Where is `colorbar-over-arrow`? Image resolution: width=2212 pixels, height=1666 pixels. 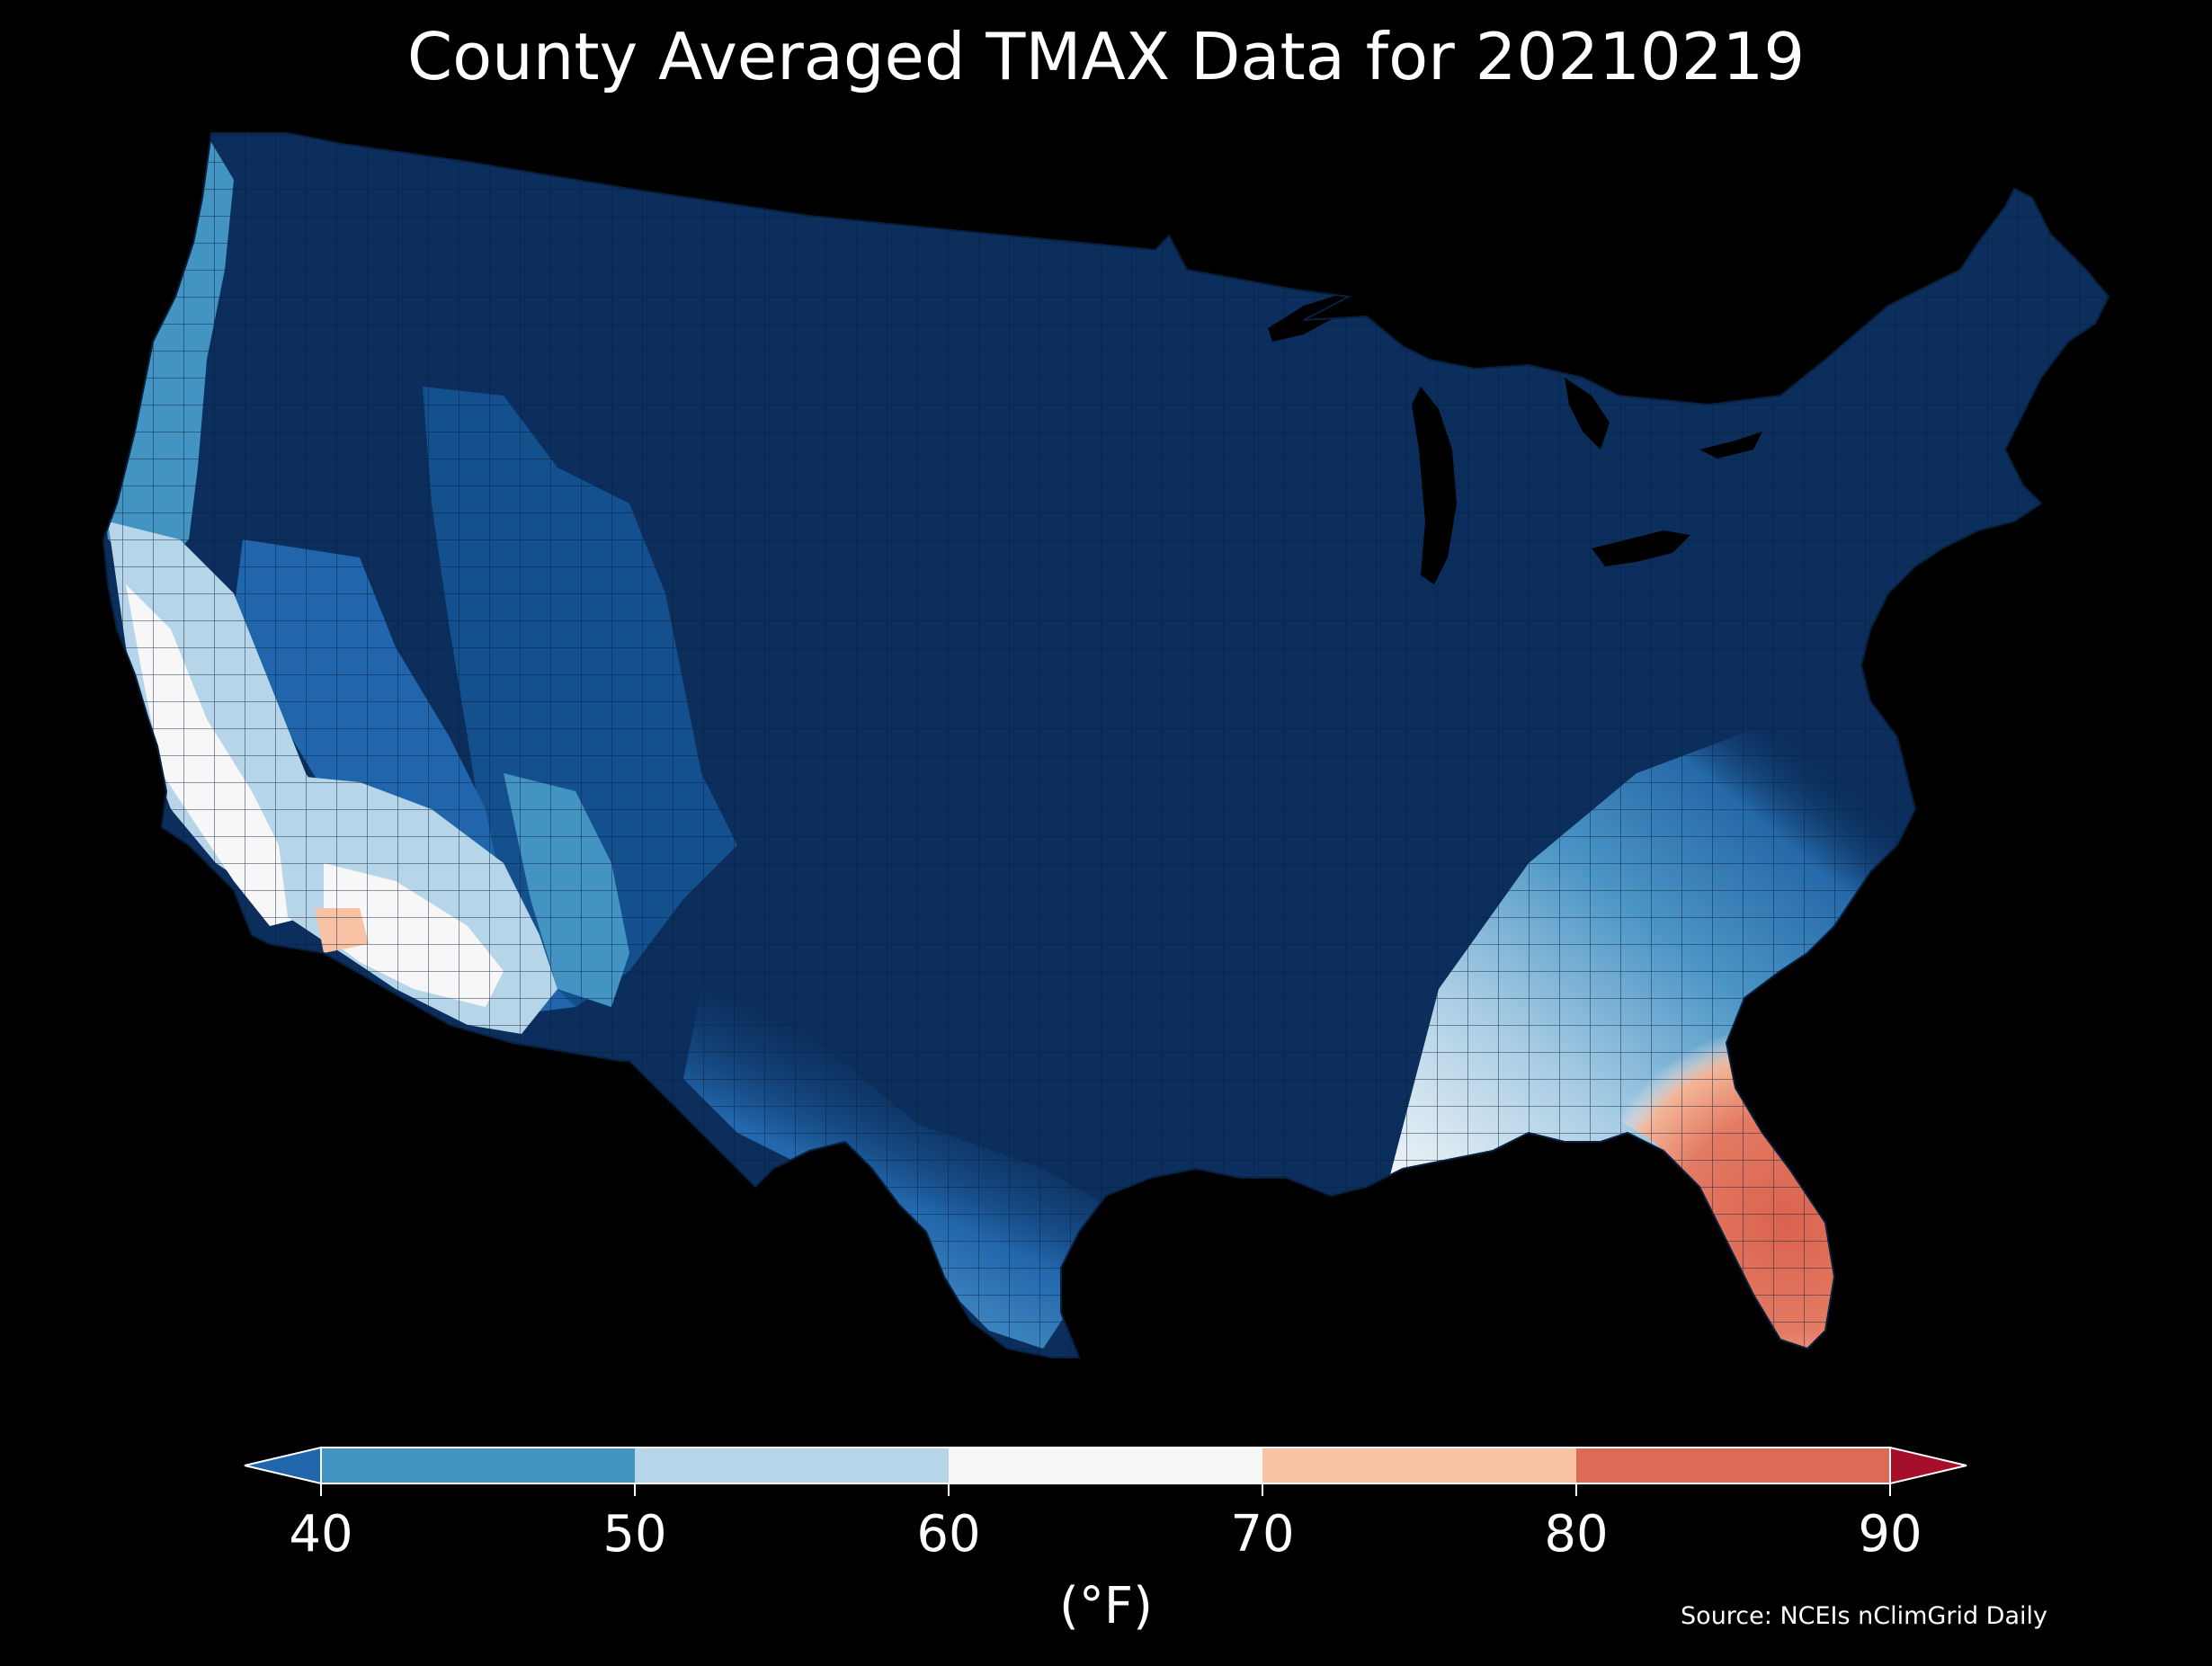 colorbar-over-arrow is located at coordinates (1928, 1465).